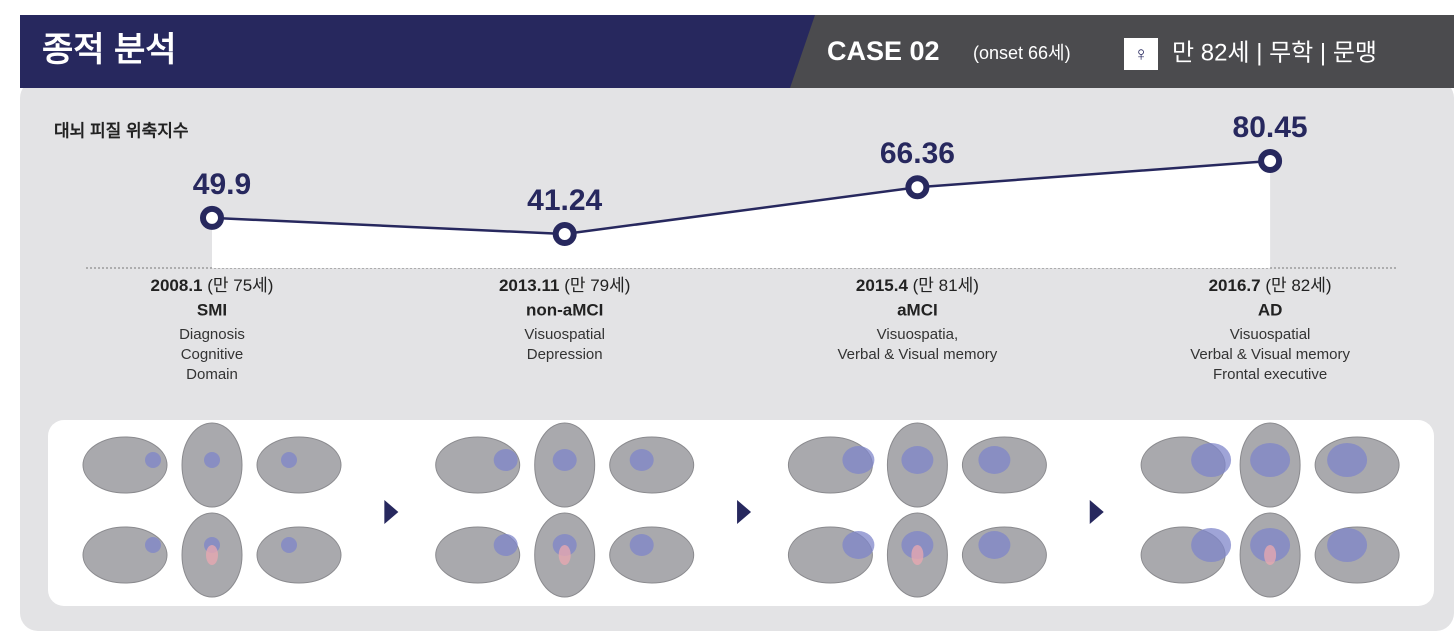 The image size is (1454, 631). What do you see at coordinates (1235, 285) in the screenshot?
I see `date: 2016.7` at bounding box center [1235, 285].